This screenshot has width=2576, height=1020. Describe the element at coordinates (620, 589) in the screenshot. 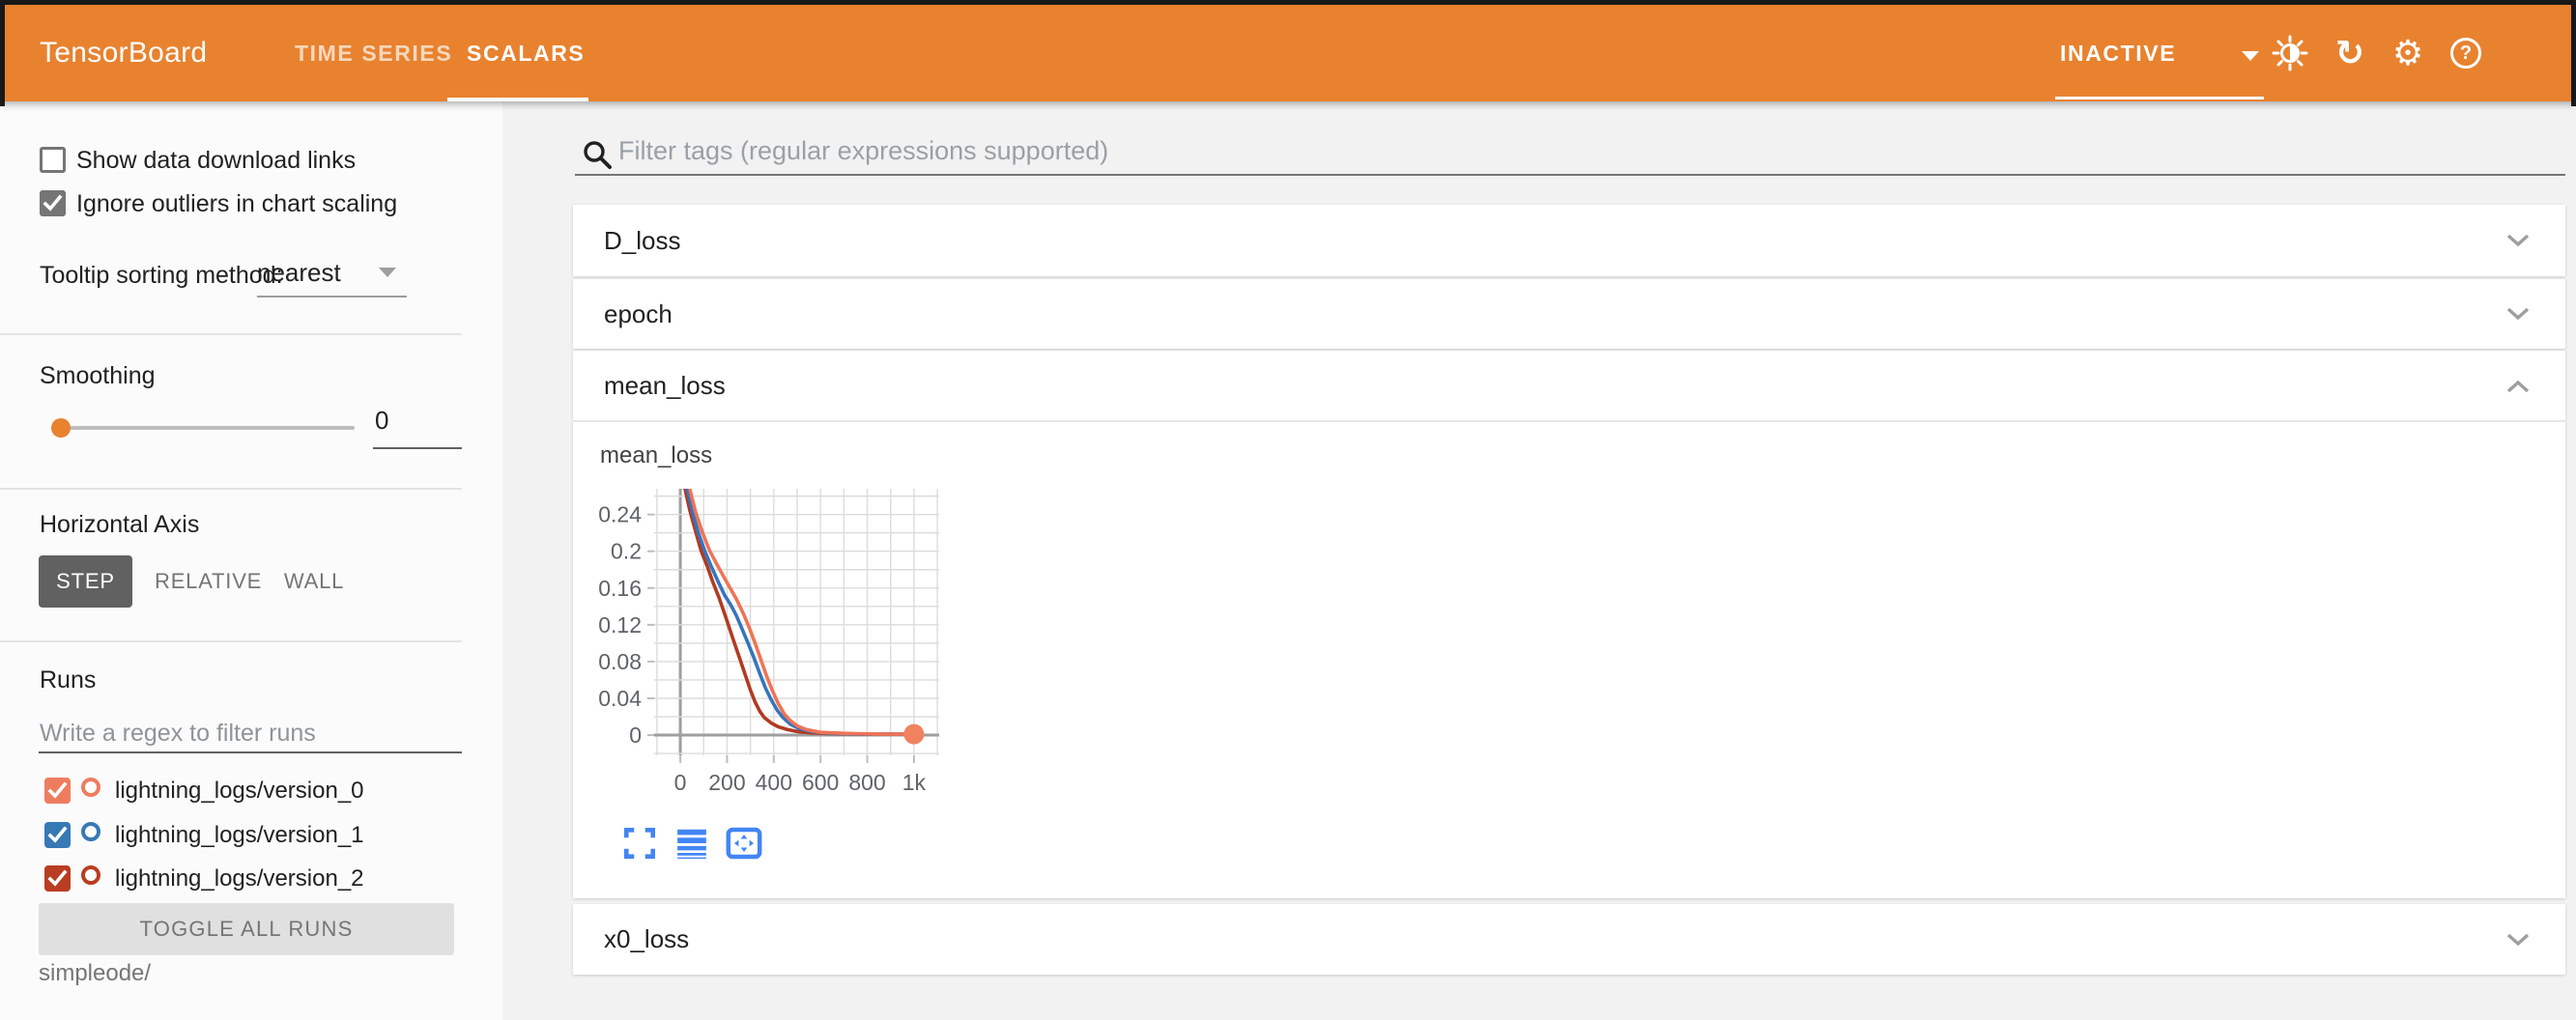

I see `svg-text: 0.16` at that location.